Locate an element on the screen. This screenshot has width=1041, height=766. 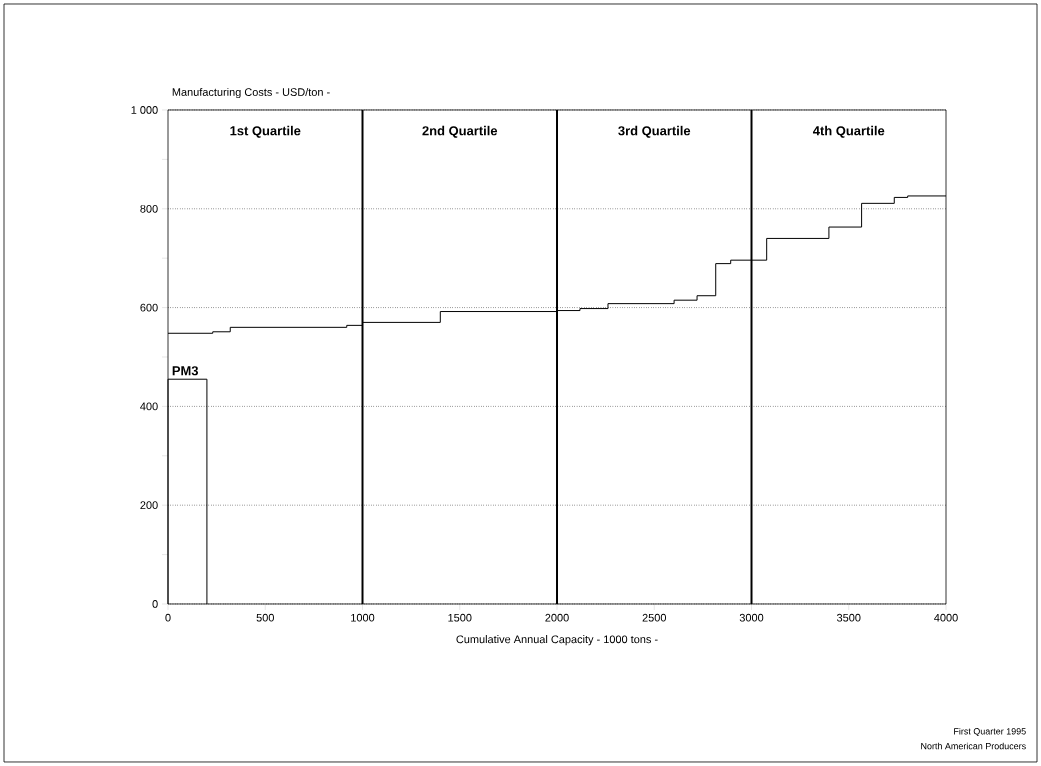
y-tick-label: 200 is located at coordinates (149, 505).